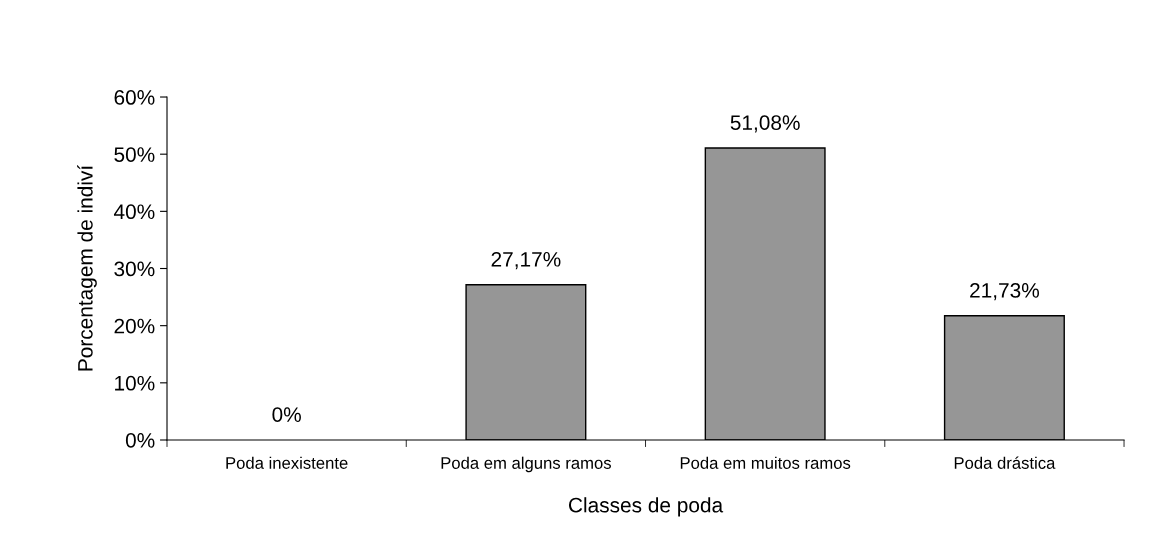  Describe the element at coordinates (765, 124) in the screenshot. I see `data-label: 51,08%` at that location.